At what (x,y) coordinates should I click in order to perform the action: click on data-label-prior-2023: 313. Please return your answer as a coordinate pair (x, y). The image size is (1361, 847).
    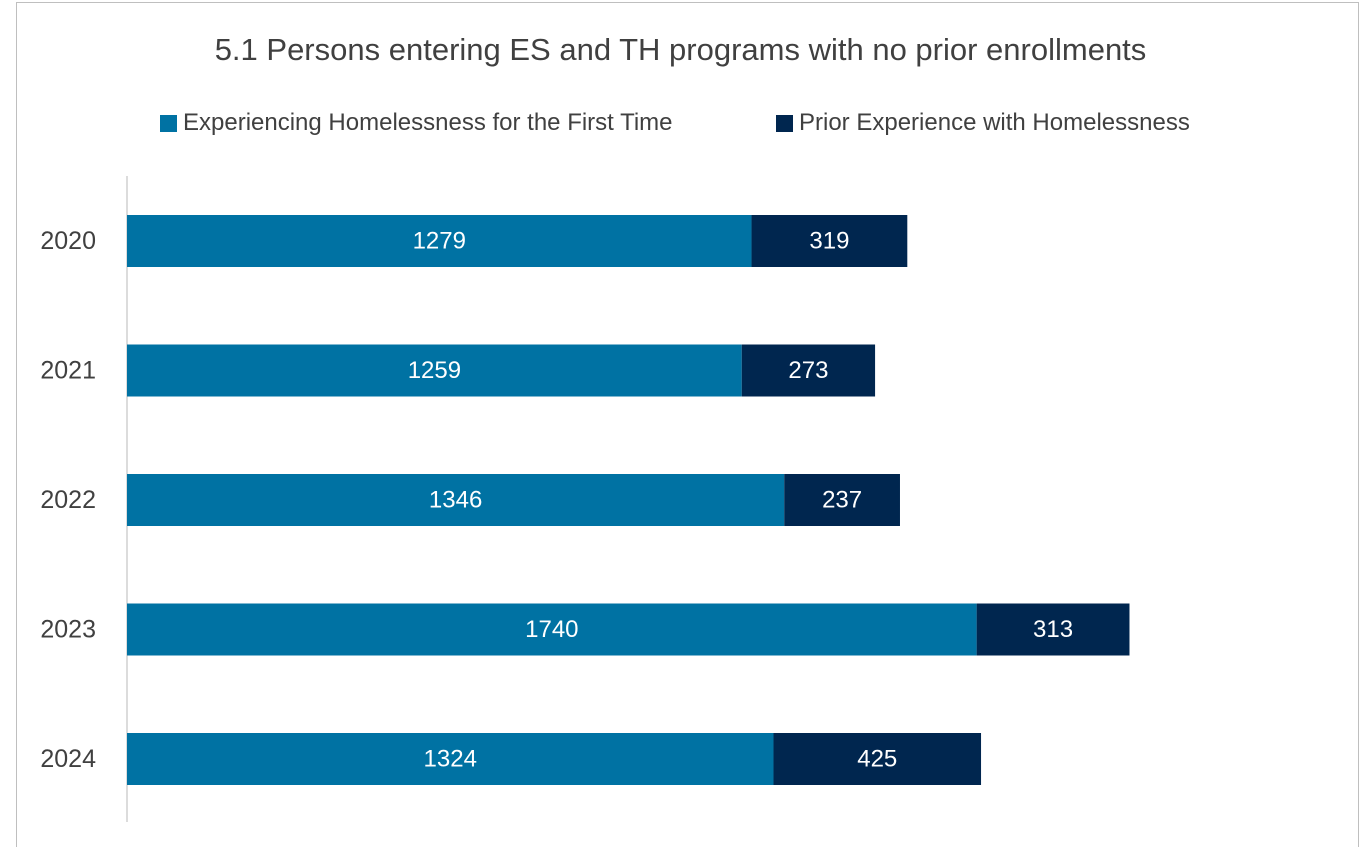
    Looking at the image, I should click on (1053, 629).